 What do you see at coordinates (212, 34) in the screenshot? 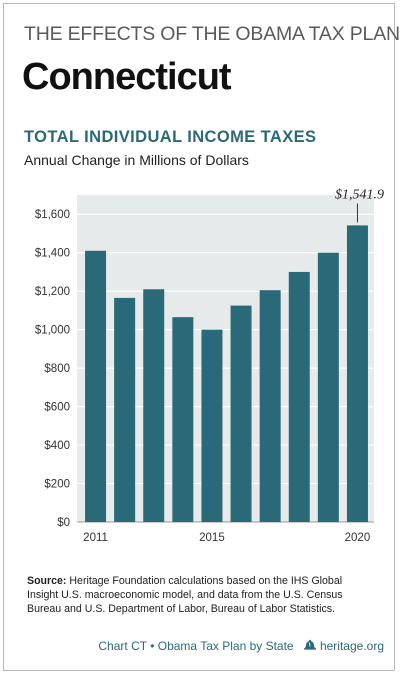
I see `supertitle: THE EFFECTS OF THE OBAMA TAX PLAN` at bounding box center [212, 34].